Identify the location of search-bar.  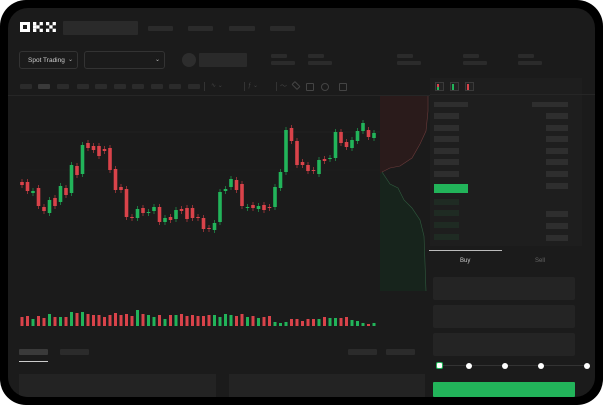
(100, 28).